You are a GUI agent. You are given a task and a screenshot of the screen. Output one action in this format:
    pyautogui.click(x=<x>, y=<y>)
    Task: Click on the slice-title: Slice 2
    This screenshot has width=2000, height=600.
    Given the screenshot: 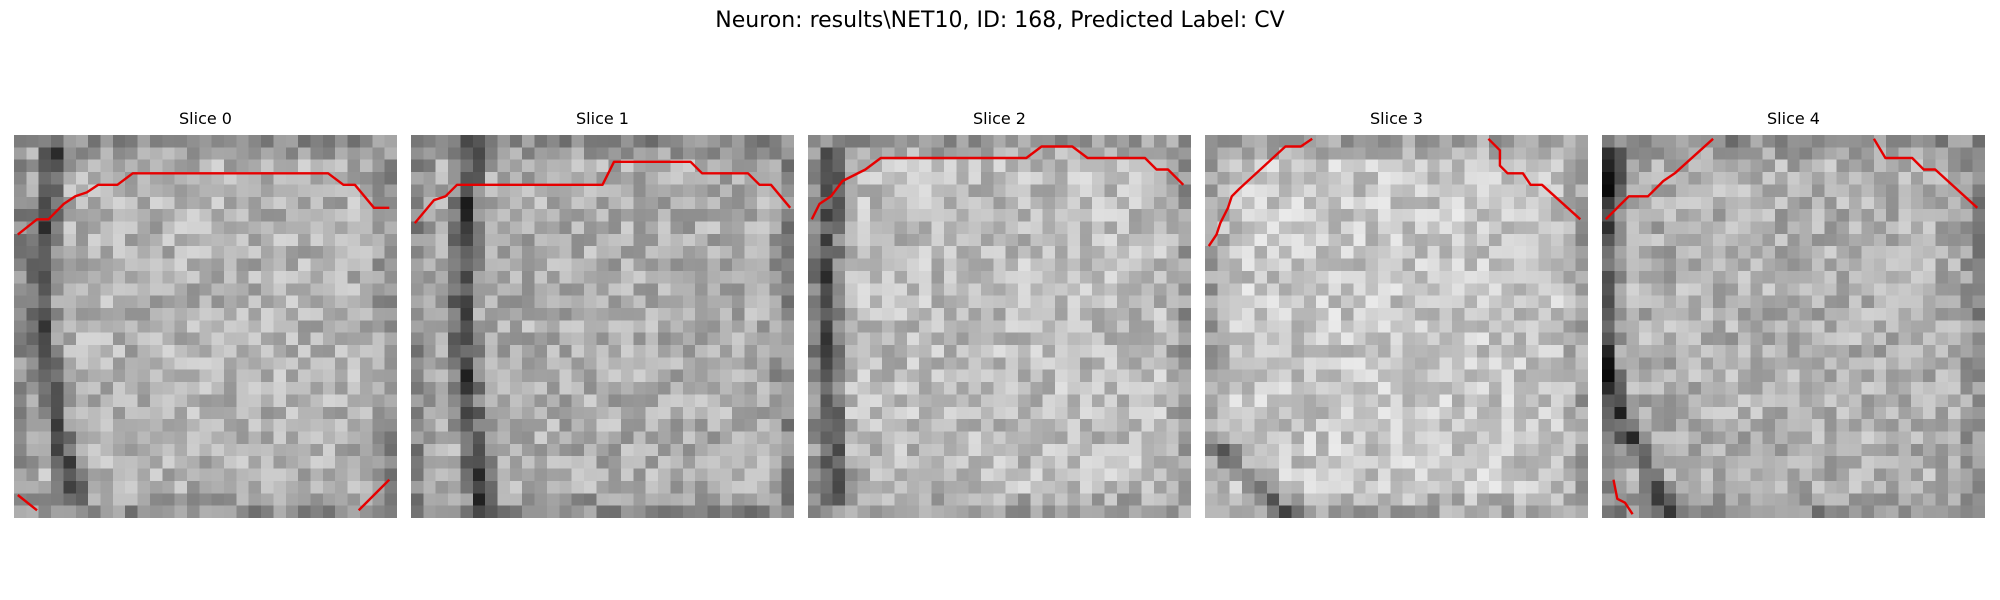 What is the action you would take?
    pyautogui.click(x=999, y=118)
    